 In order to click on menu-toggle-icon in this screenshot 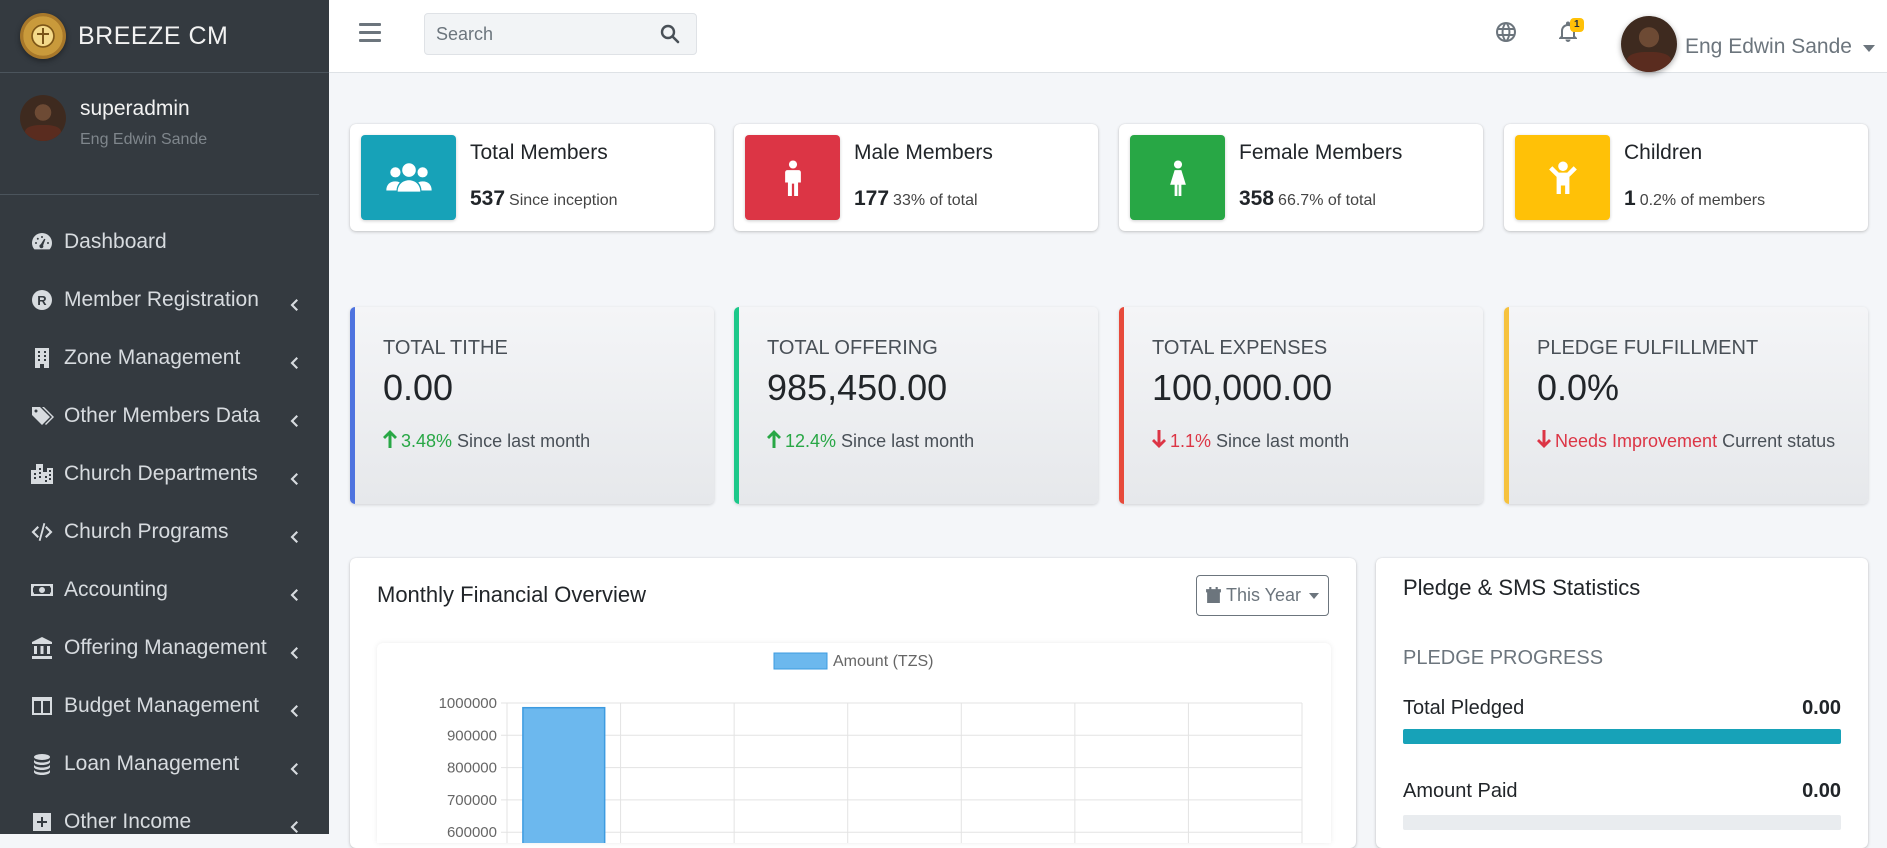, I will do `click(370, 32)`.